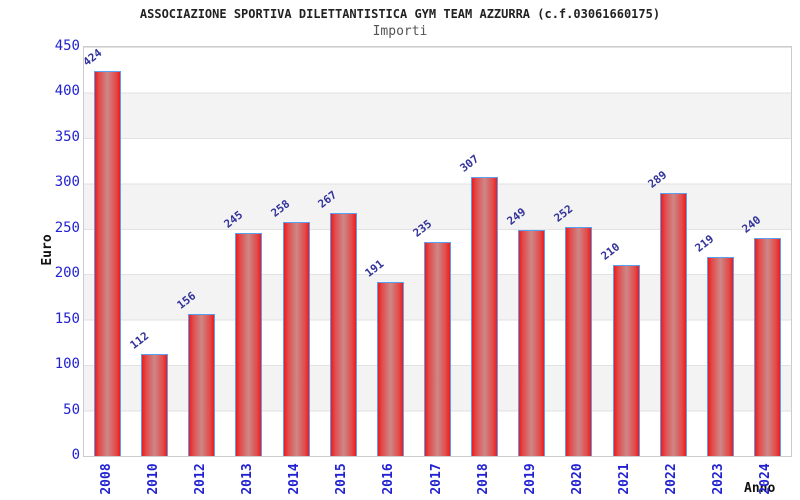  What do you see at coordinates (249, 344) in the screenshot?
I see `bar-2013` at bounding box center [249, 344].